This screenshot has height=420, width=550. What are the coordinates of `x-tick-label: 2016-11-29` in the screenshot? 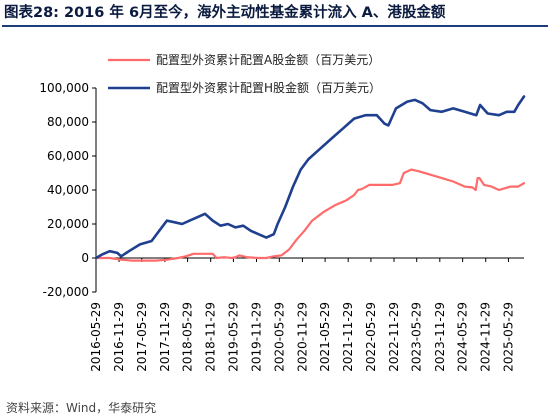 It's located at (119, 337).